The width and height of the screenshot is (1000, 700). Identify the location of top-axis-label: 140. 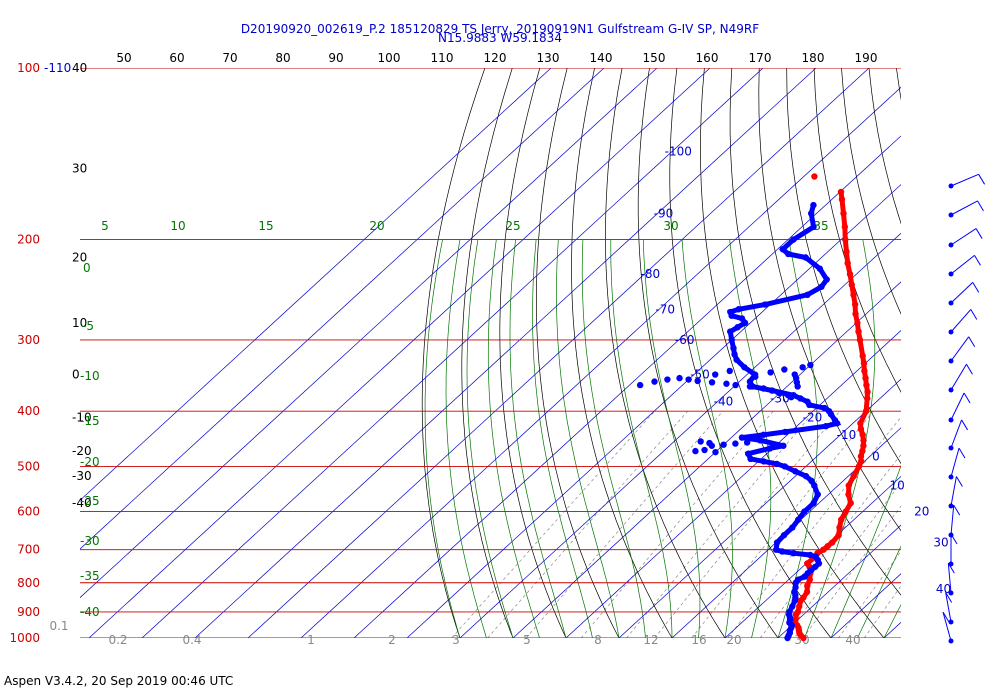
(601, 58).